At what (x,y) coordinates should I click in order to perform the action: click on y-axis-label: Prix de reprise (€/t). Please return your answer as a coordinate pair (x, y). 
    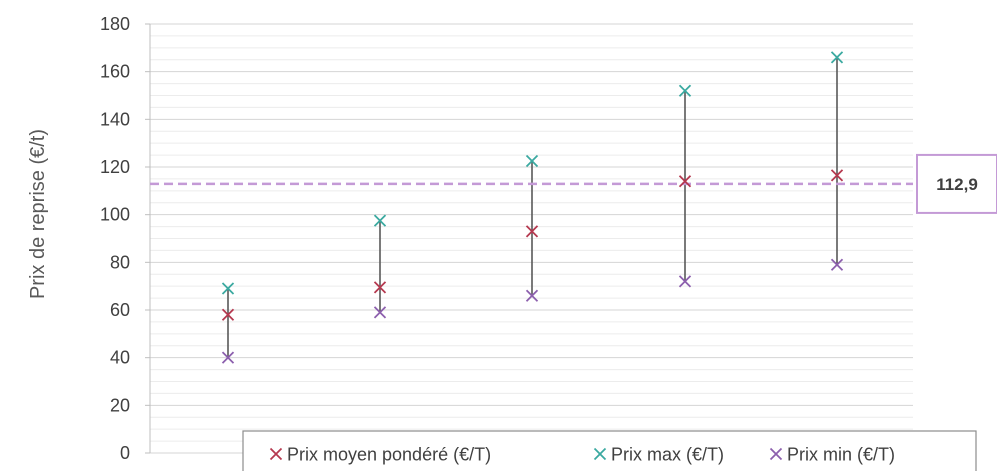
    Looking at the image, I should click on (38, 214).